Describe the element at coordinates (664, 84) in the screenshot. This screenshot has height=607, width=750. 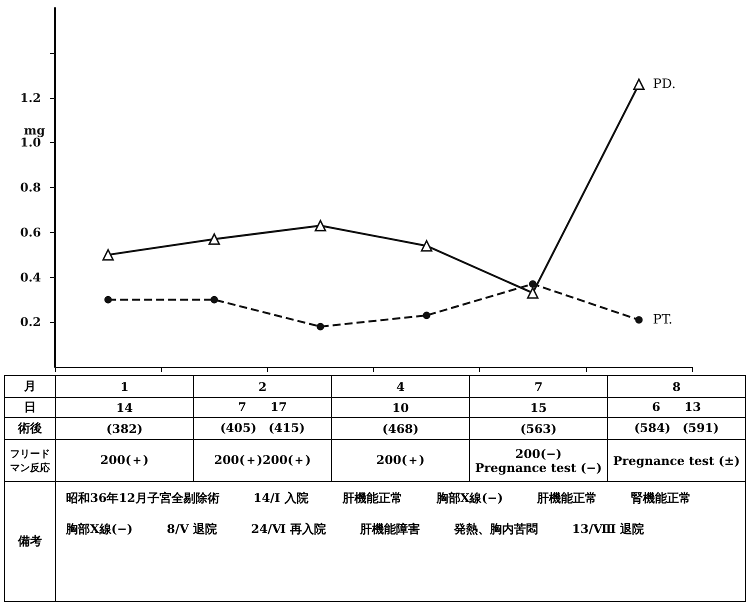
I see `series-label: PD.` at that location.